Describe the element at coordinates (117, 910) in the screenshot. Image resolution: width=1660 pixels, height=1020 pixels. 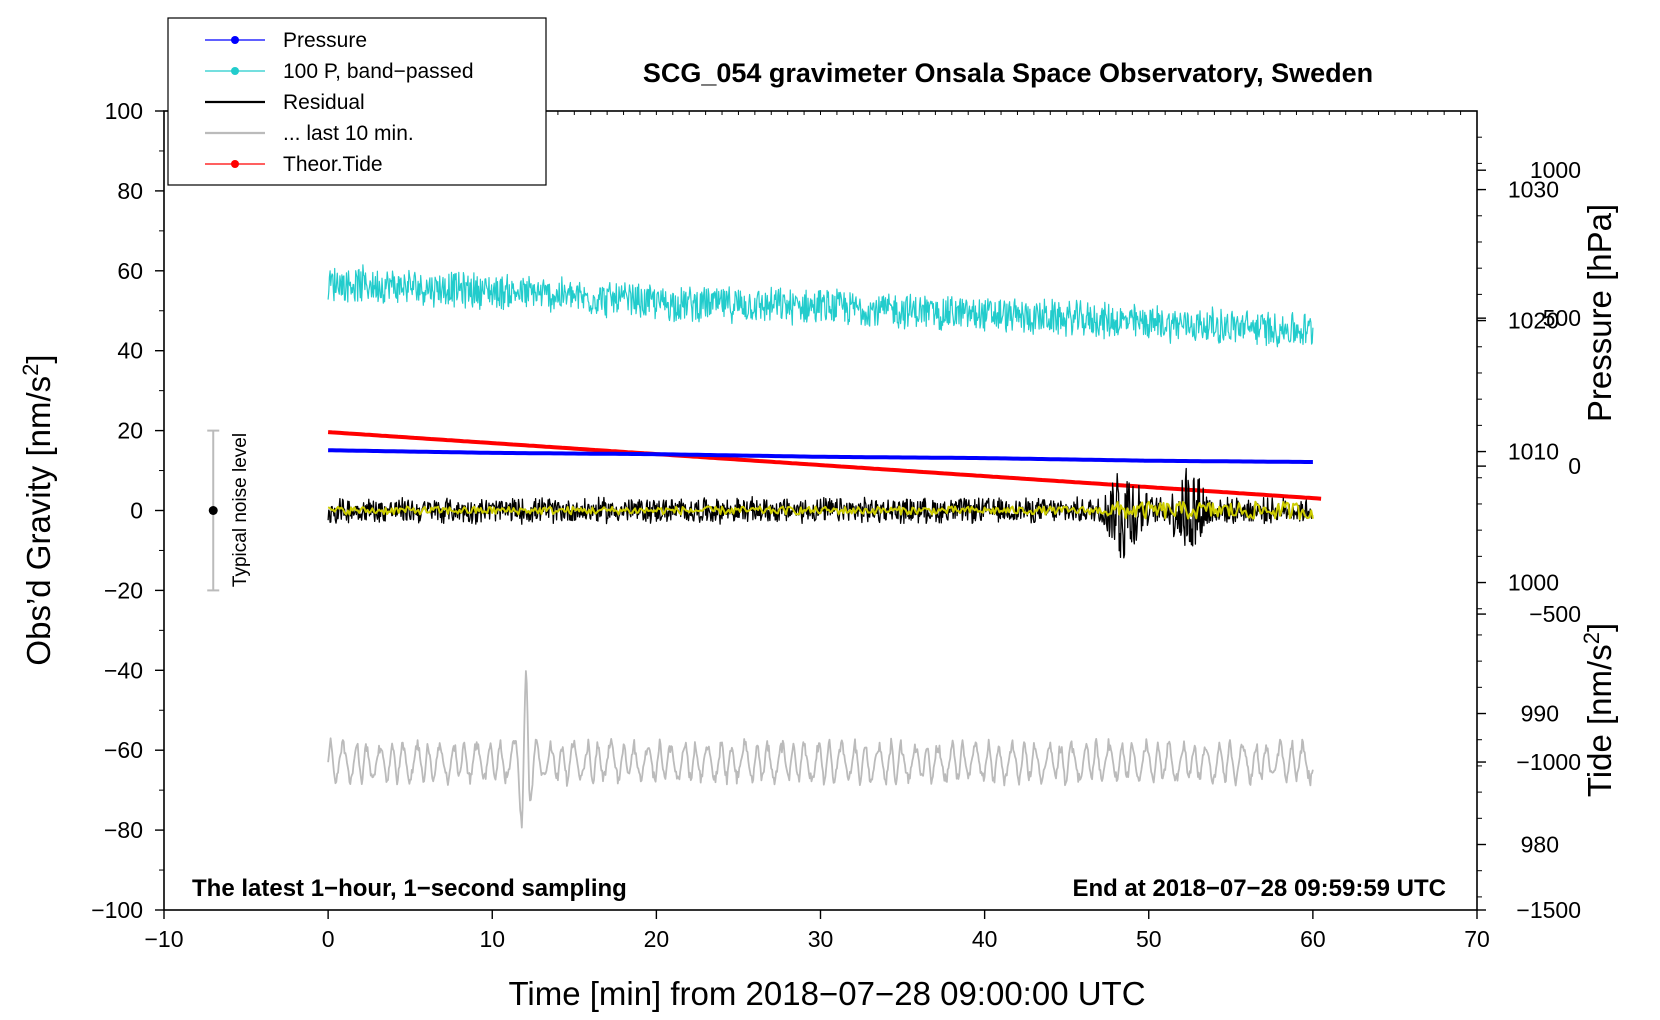
I see `y-tick-label: −100` at that location.